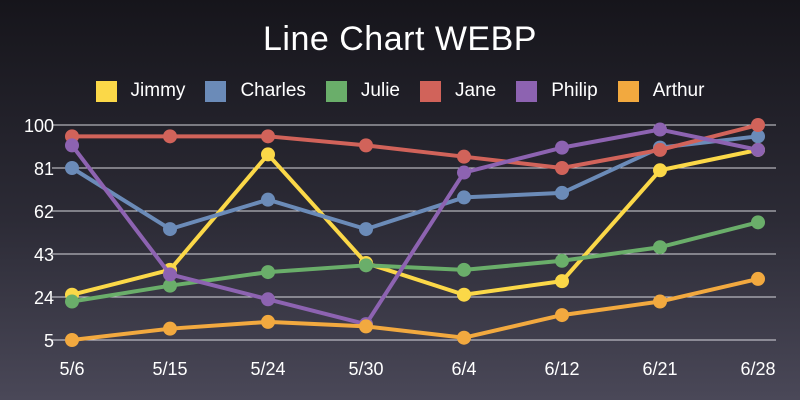  I want to click on y-tick-label-4: 81, so click(44, 169).